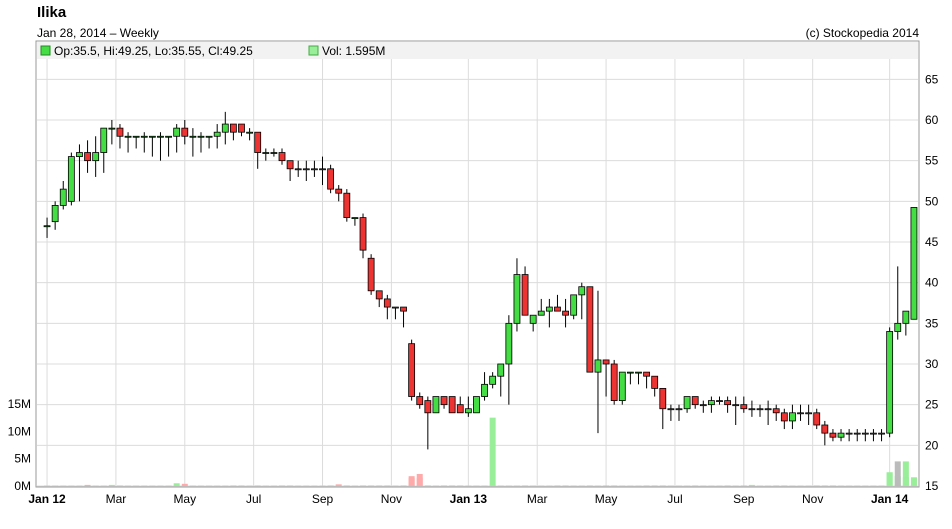 The width and height of the screenshot is (952, 529). What do you see at coordinates (22, 459) in the screenshot?
I see `volume-tick-label: 5M` at bounding box center [22, 459].